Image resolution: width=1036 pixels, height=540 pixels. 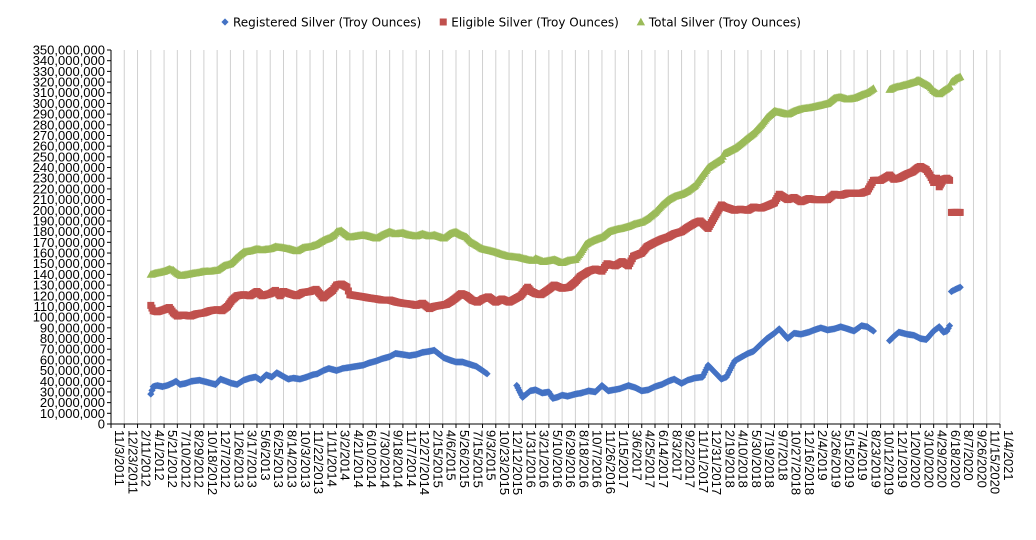 What do you see at coordinates (69, 242) in the screenshot?
I see `y-tick-label: 170,000,000` at bounding box center [69, 242].